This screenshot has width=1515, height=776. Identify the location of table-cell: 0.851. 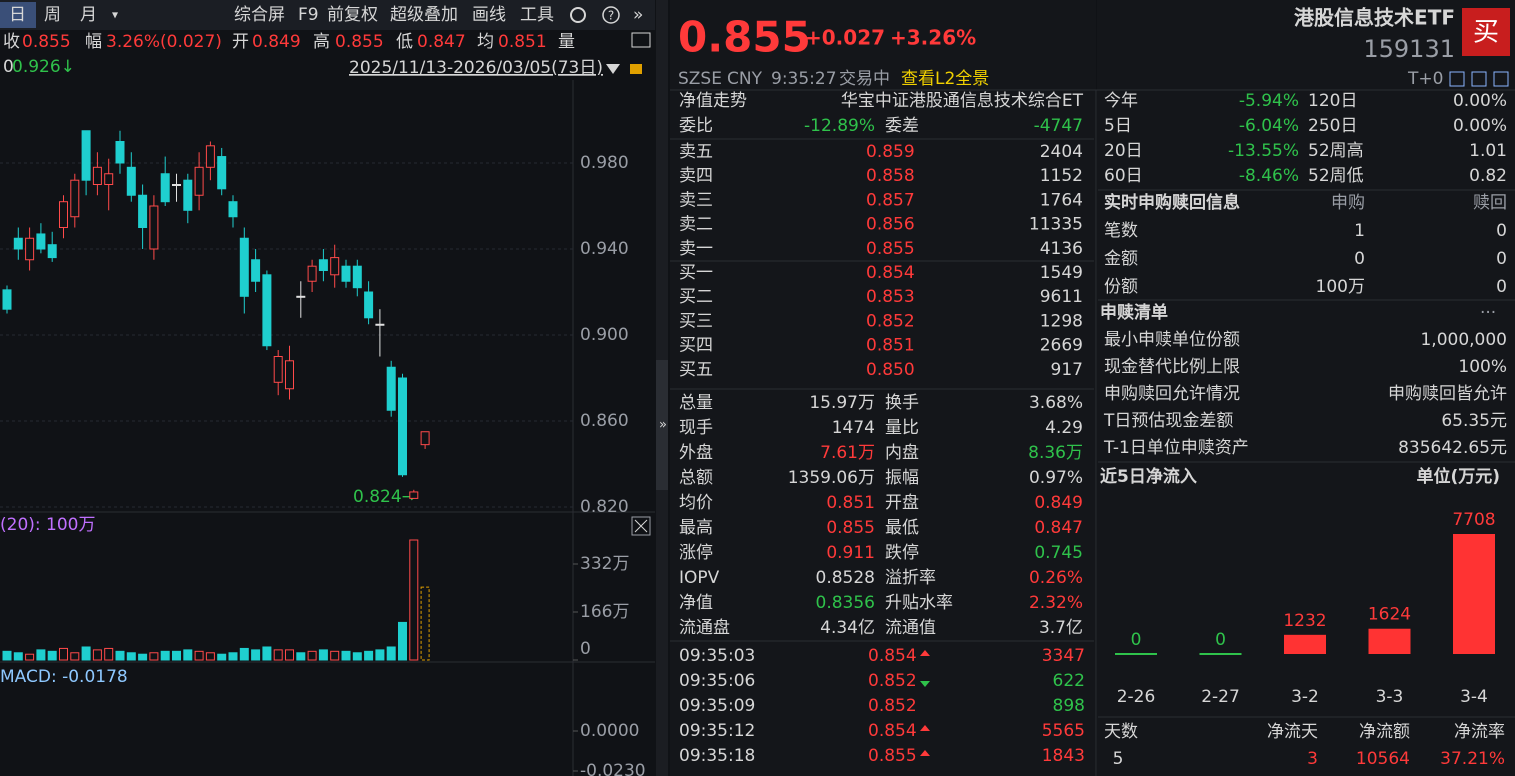
(850, 503).